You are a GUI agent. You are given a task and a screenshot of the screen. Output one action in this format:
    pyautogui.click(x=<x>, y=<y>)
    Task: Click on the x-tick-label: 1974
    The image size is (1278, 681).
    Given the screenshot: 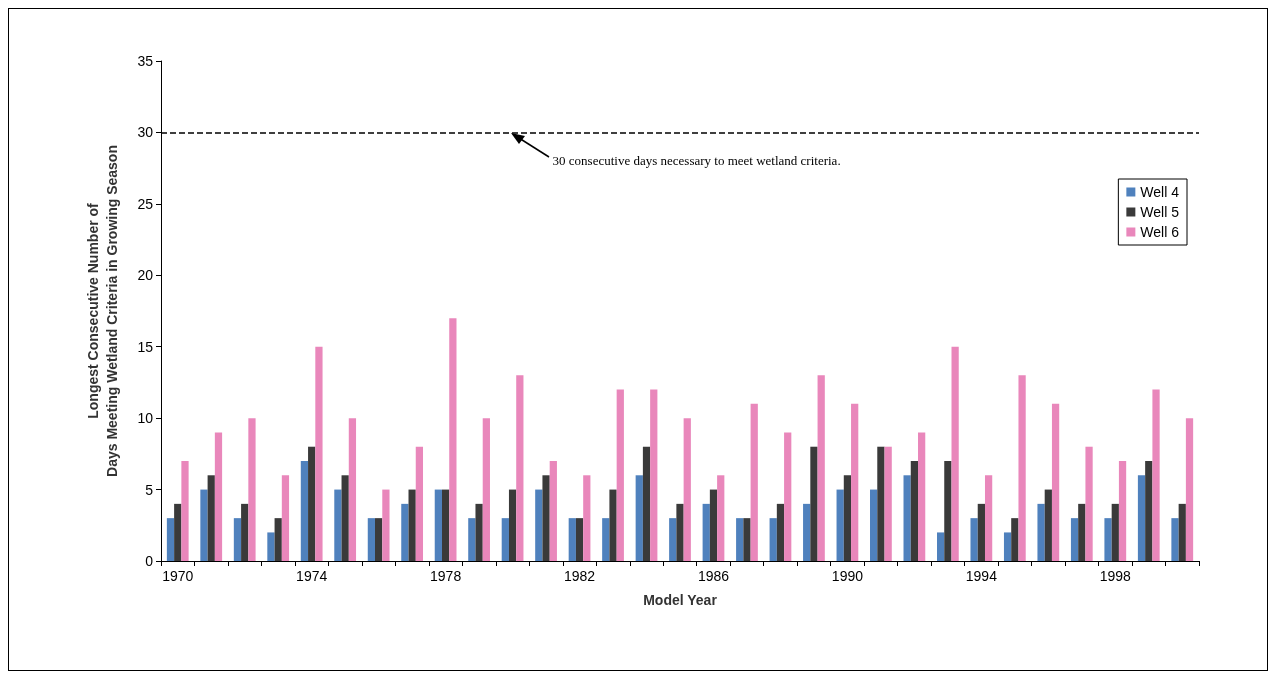 What is the action you would take?
    pyautogui.click(x=312, y=576)
    